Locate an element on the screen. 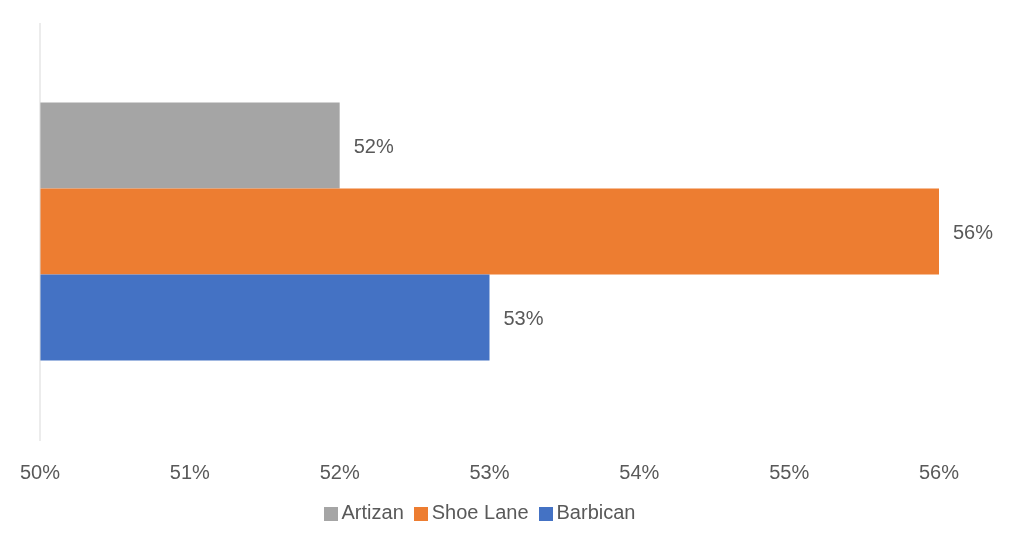 This screenshot has height=542, width=1019. x-tick-label: 53% is located at coordinates (489, 472).